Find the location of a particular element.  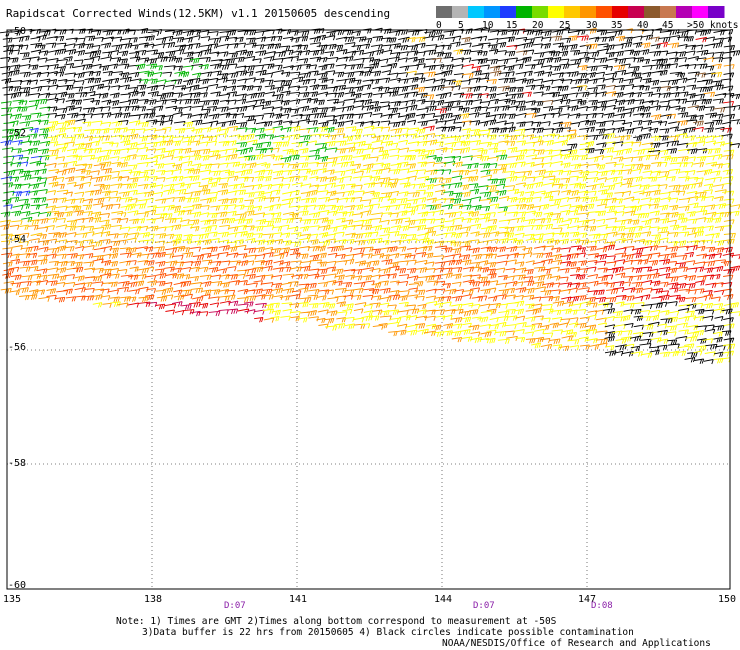

legend-label: 30 is located at coordinates (592, 25).